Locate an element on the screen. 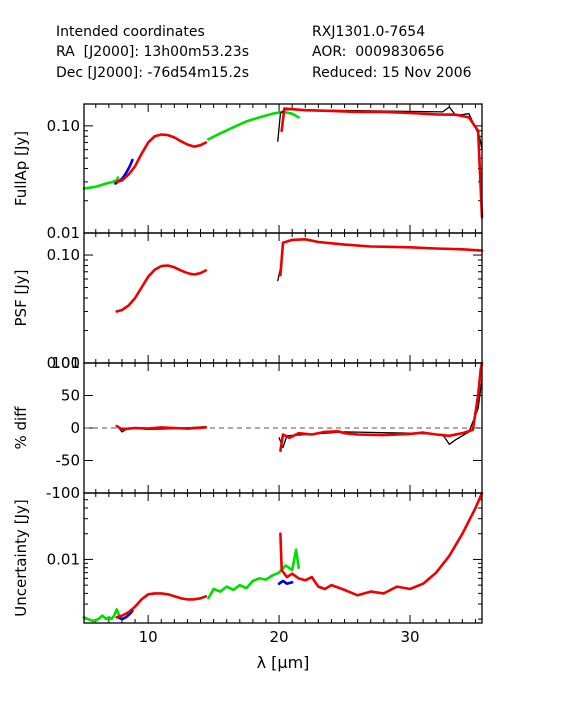  x-axis-label: λ [μm] is located at coordinates (283, 662).